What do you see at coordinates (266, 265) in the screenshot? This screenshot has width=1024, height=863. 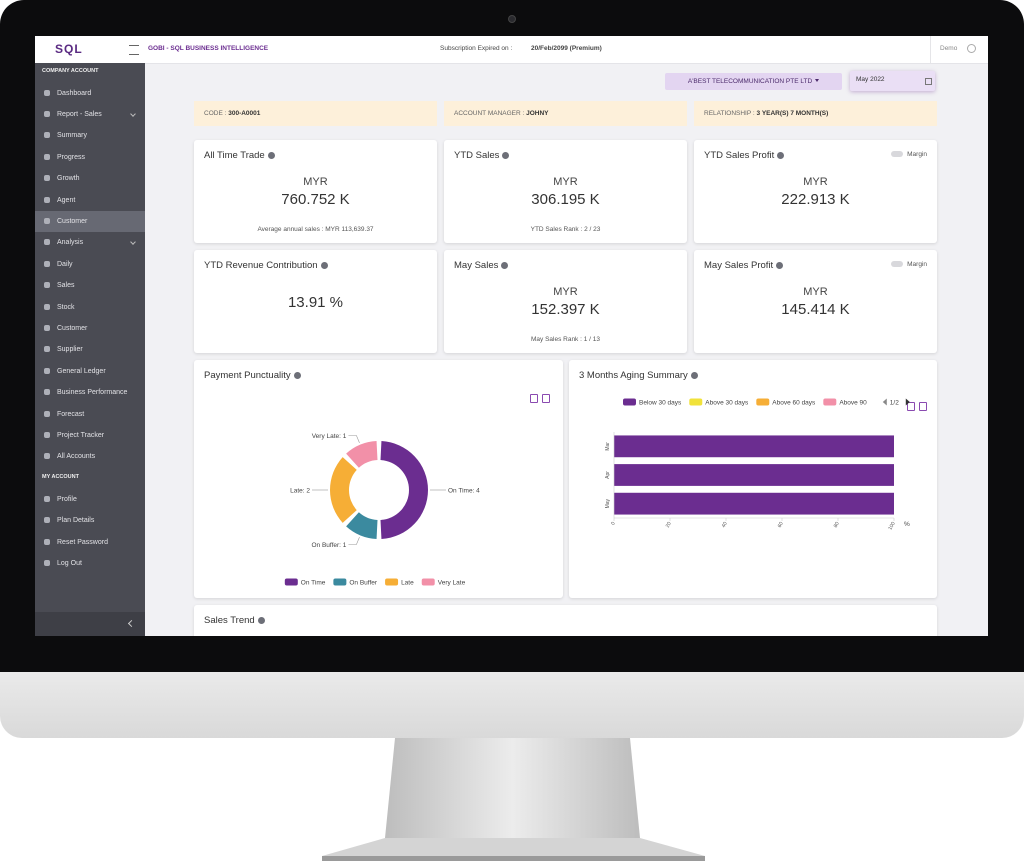 I see `card-title: YTD Revenue Contribution` at bounding box center [266, 265].